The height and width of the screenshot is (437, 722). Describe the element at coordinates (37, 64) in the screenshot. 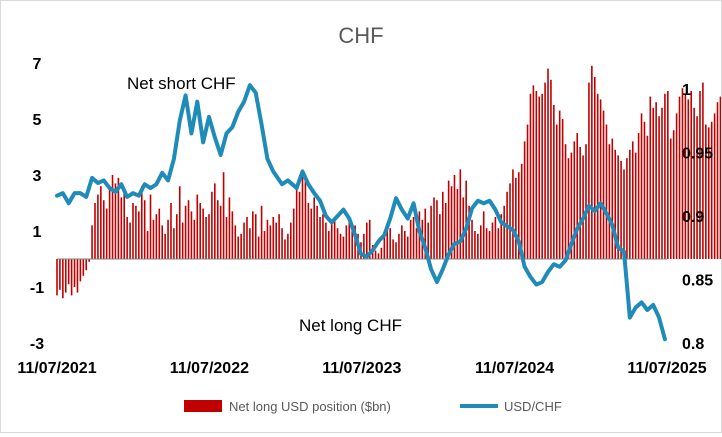

I see `left-tick-label: 7` at that location.